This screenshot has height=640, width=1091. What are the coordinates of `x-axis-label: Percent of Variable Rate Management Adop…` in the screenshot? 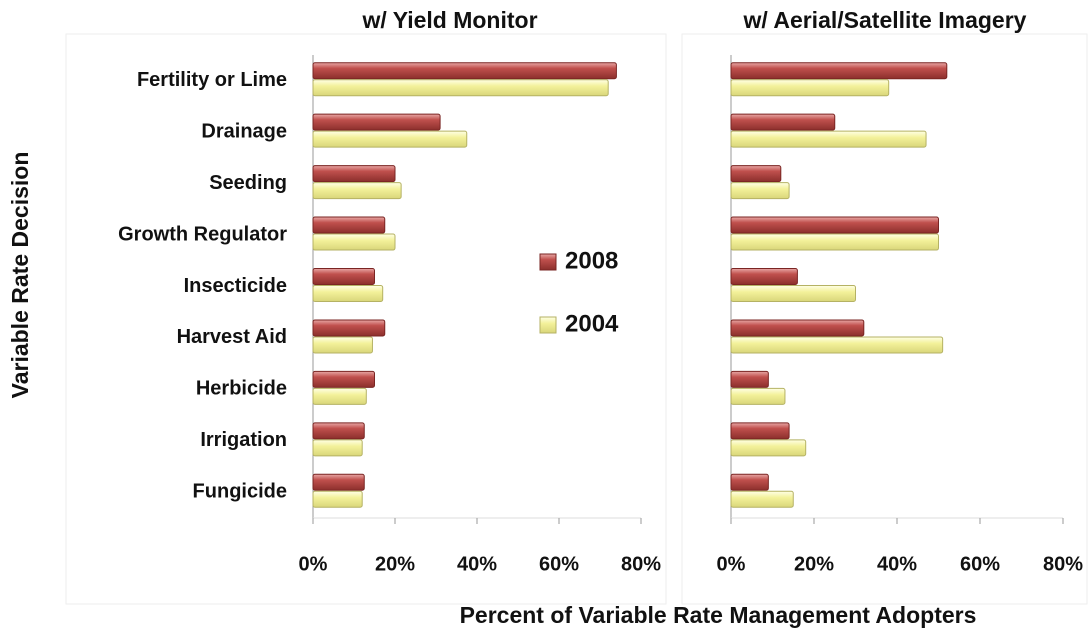 It's located at (718, 615).